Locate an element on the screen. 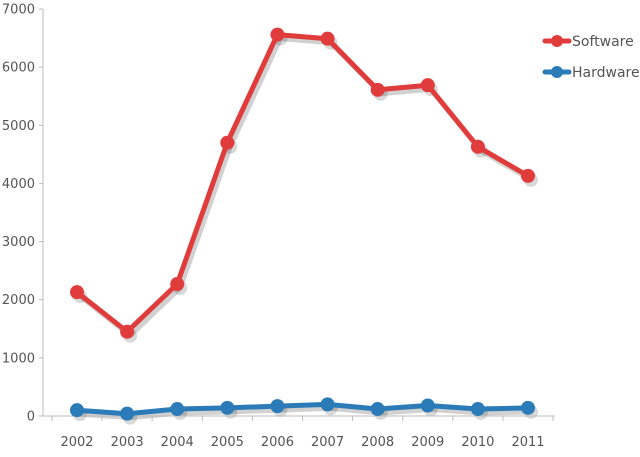 The height and width of the screenshot is (457, 640). legend-label: Software is located at coordinates (603, 42).